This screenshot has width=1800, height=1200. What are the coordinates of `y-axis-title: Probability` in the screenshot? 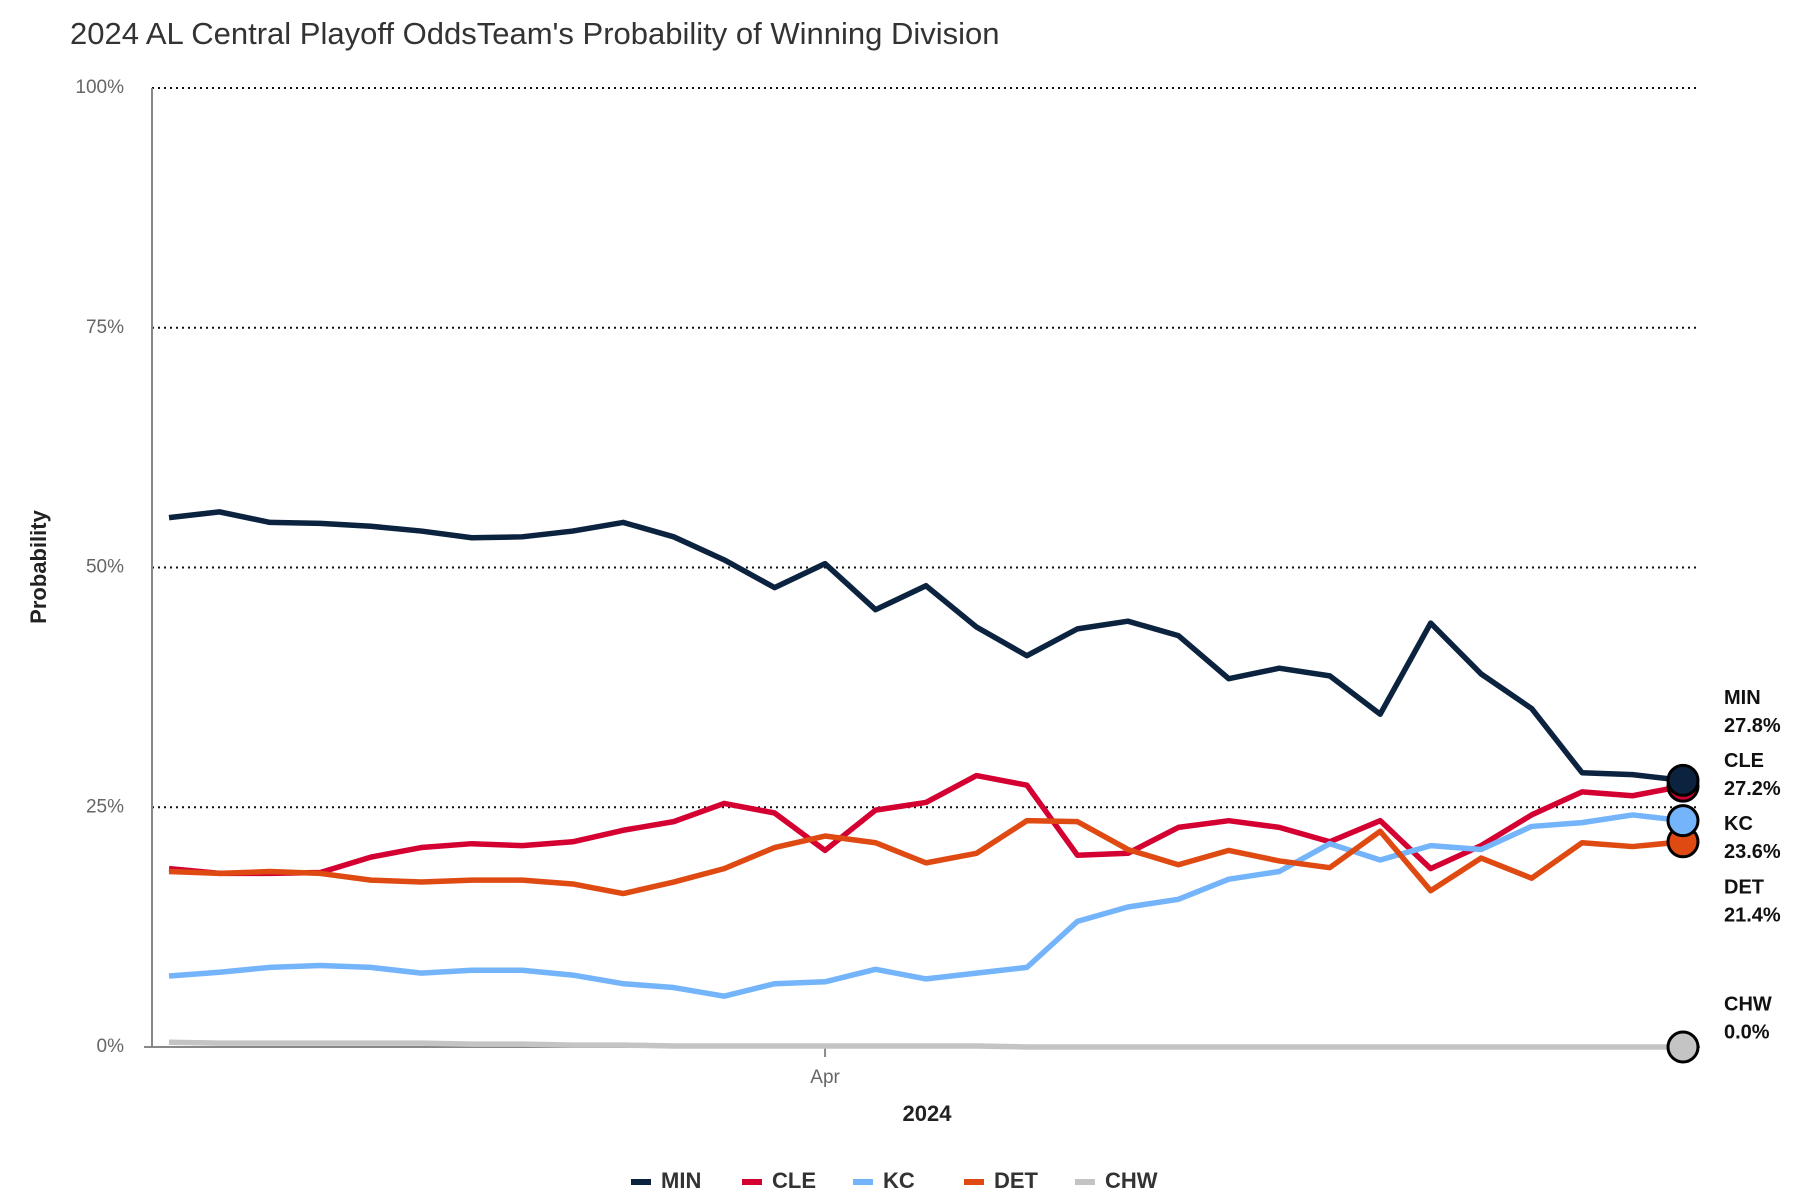 It's located at (38, 566).